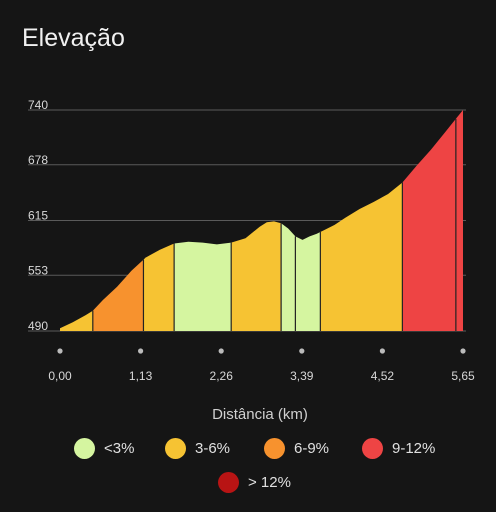 Image resolution: width=496 pixels, height=512 pixels. What do you see at coordinates (73, 38) in the screenshot?
I see `page-title: Elevação` at bounding box center [73, 38].